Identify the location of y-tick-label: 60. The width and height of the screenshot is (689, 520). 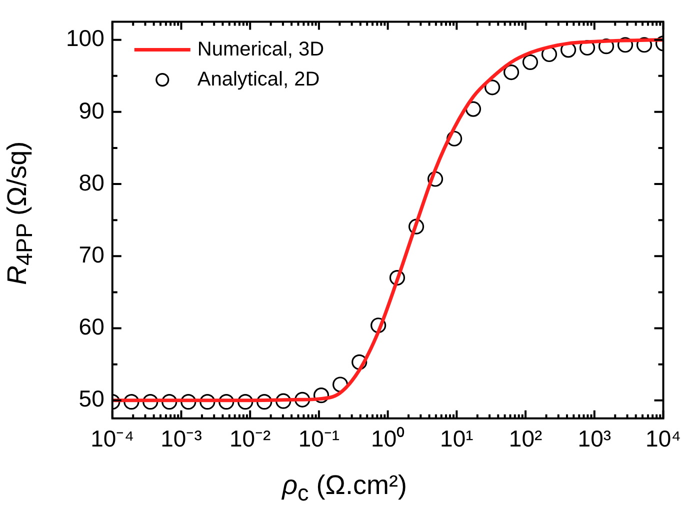
(91, 327).